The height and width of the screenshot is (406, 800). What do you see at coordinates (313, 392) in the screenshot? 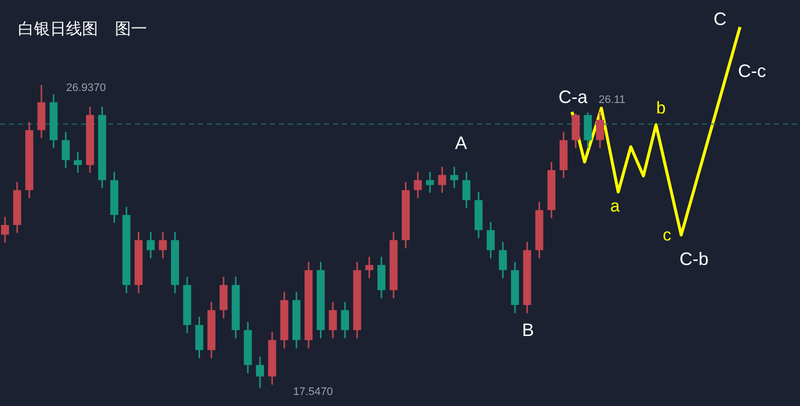
I see `annotation: 17.5470` at bounding box center [313, 392].